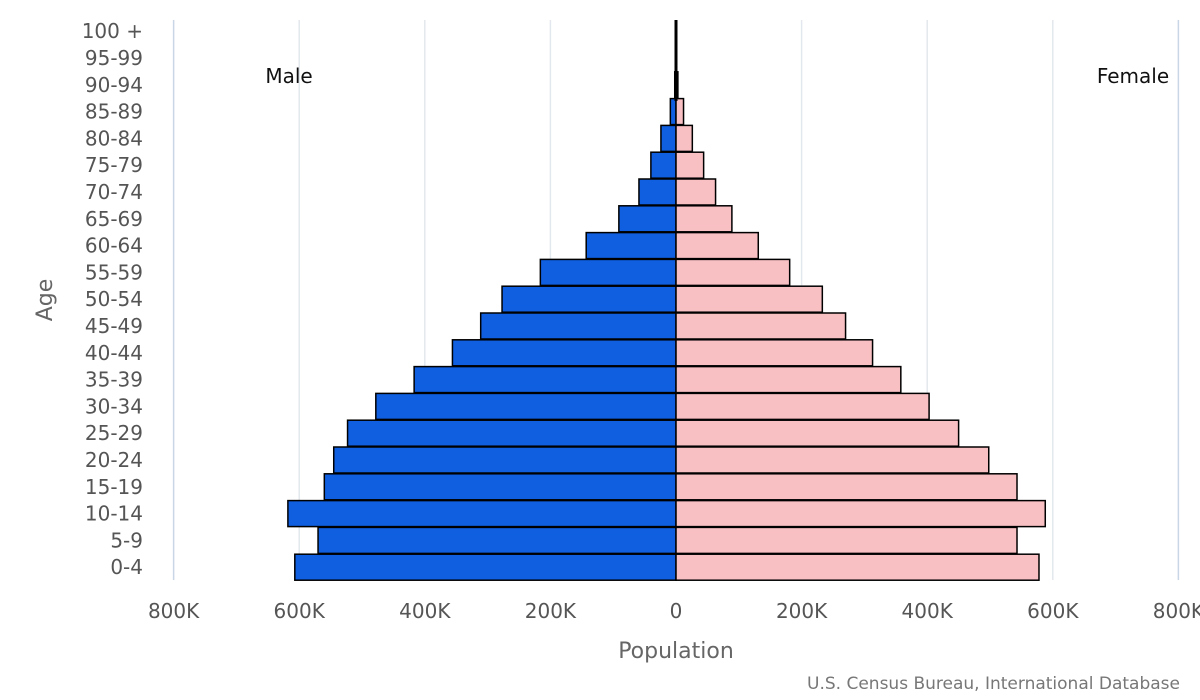 This screenshot has height=700, width=1200. Describe the element at coordinates (114, 85) in the screenshot. I see `age-label: 90-94` at that location.